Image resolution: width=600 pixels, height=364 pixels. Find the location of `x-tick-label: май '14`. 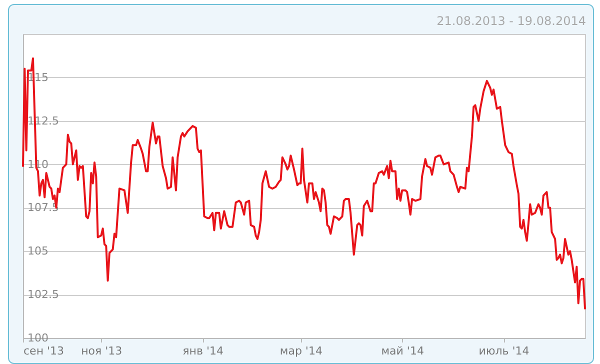

x-tick-label: май '14 is located at coordinates (402, 351).